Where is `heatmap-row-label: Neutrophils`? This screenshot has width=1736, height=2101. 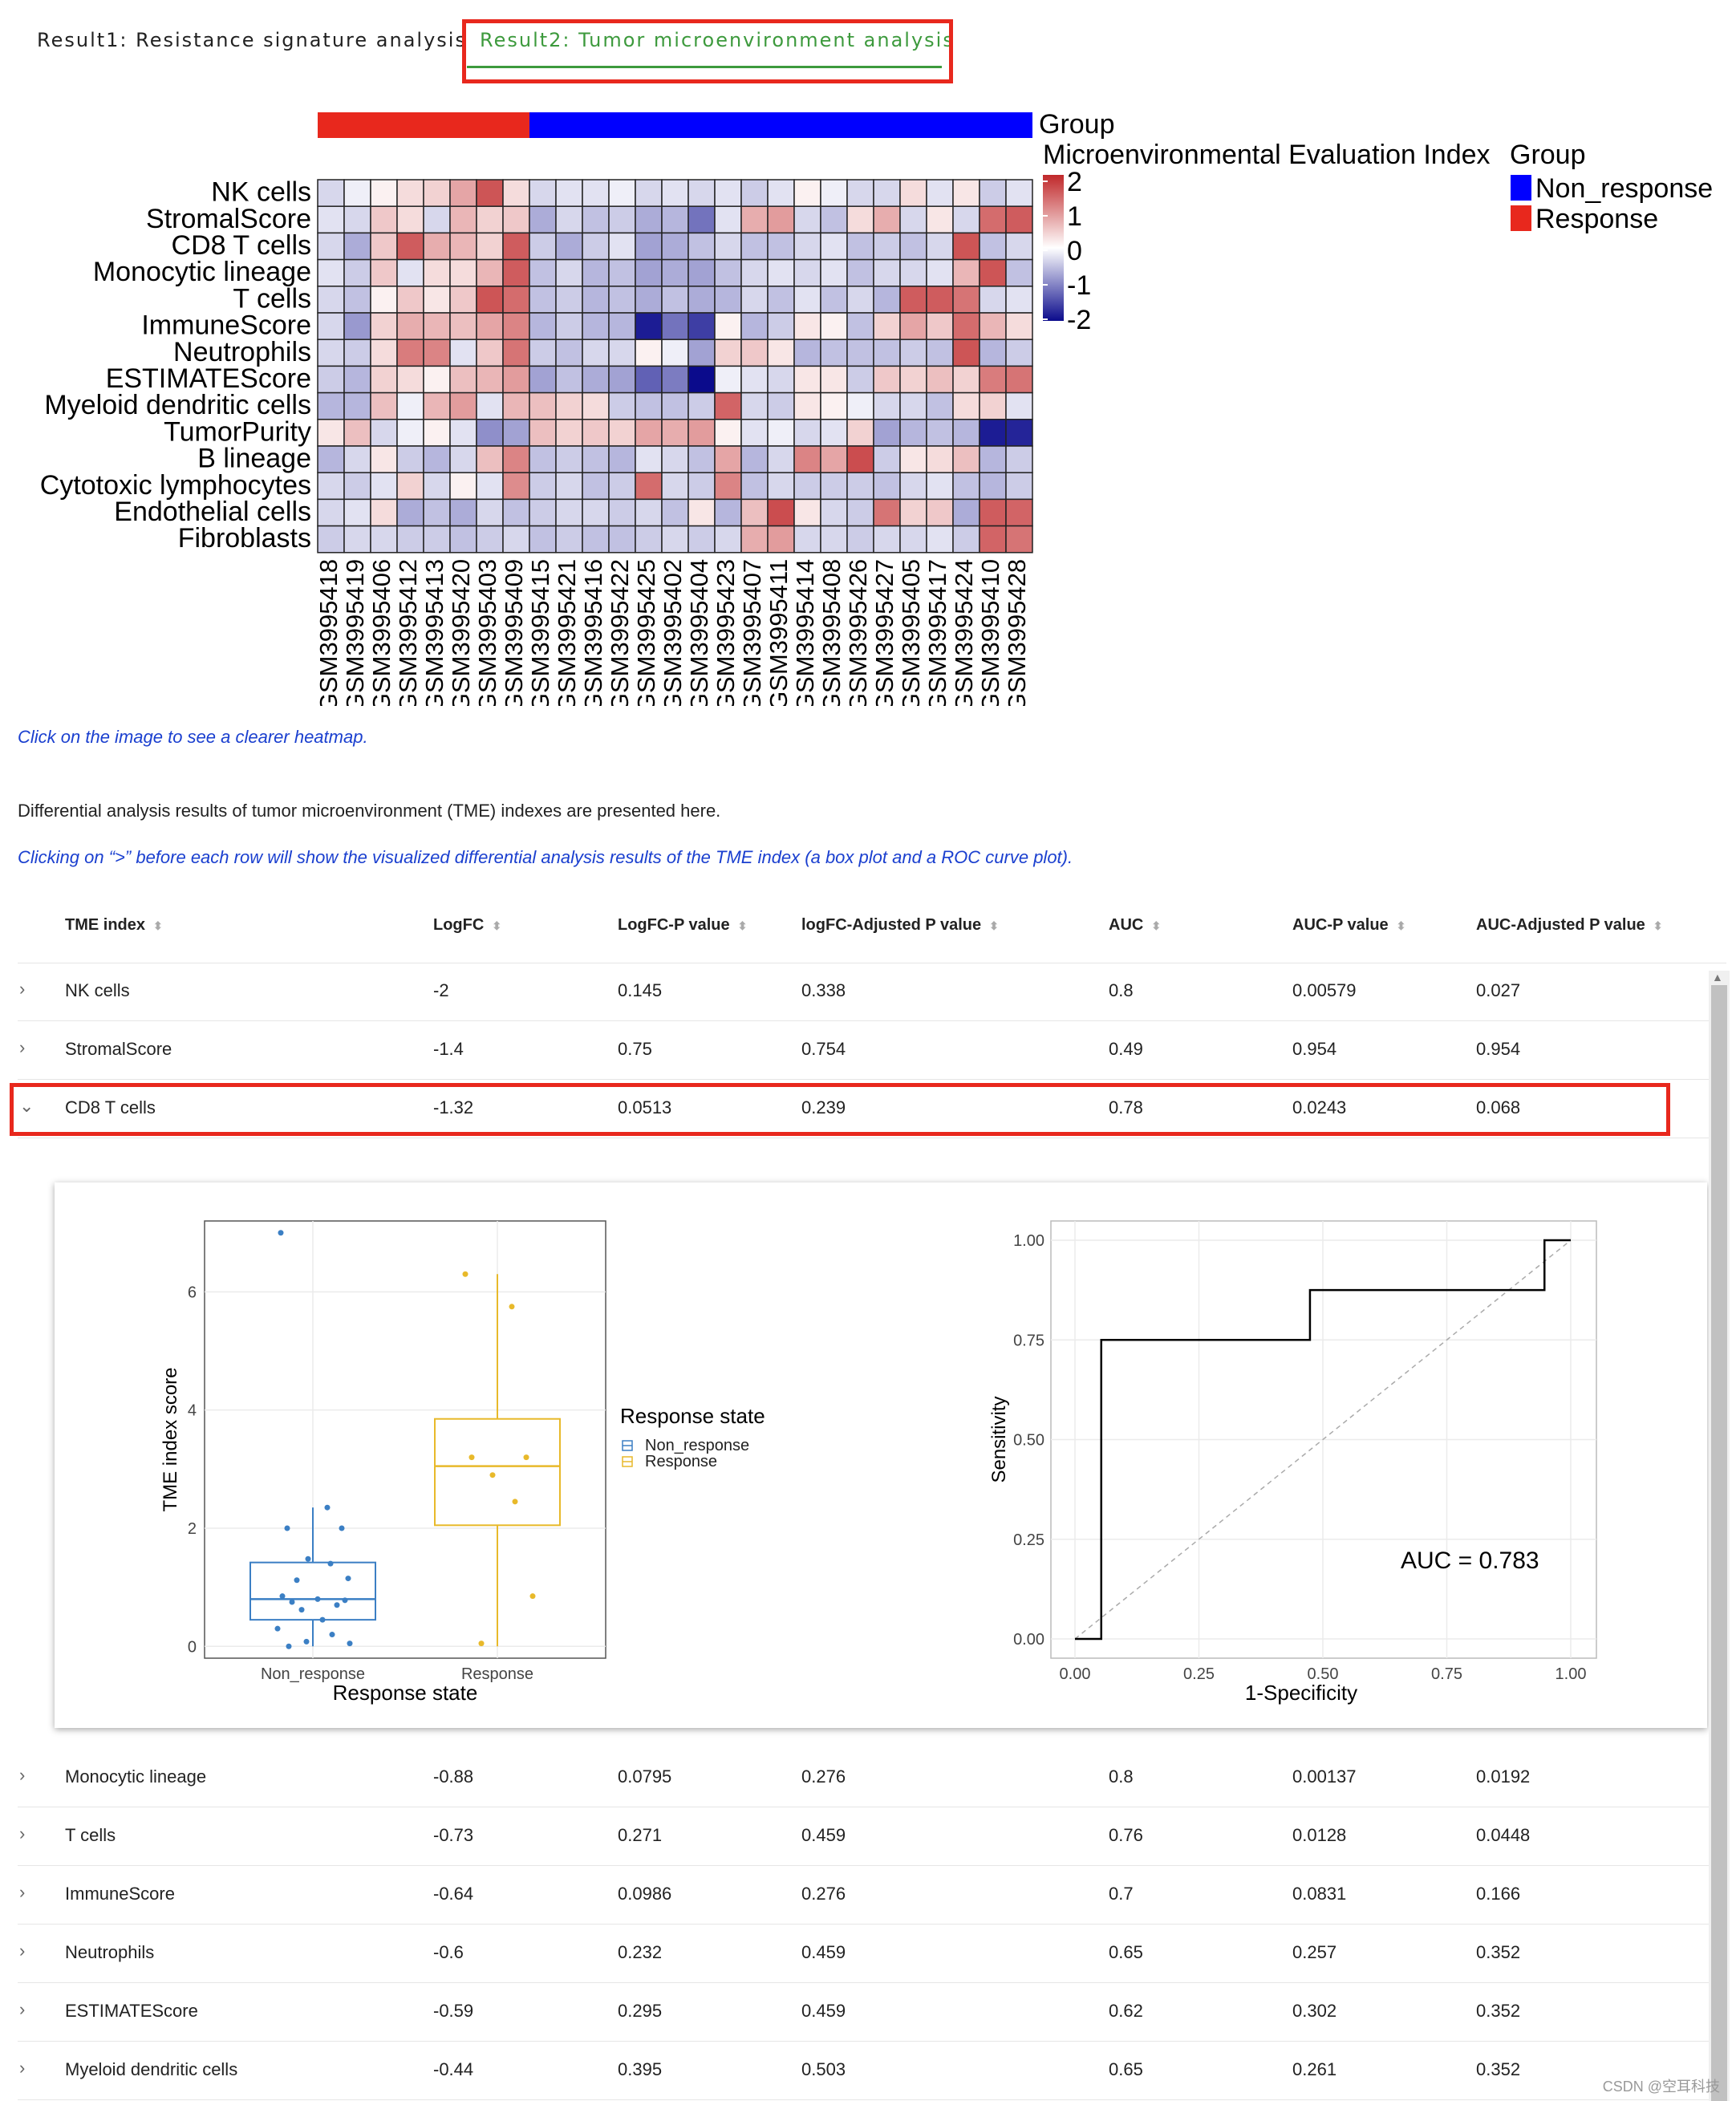 heatmap-row-label: Neutrophils is located at coordinates (242, 352).